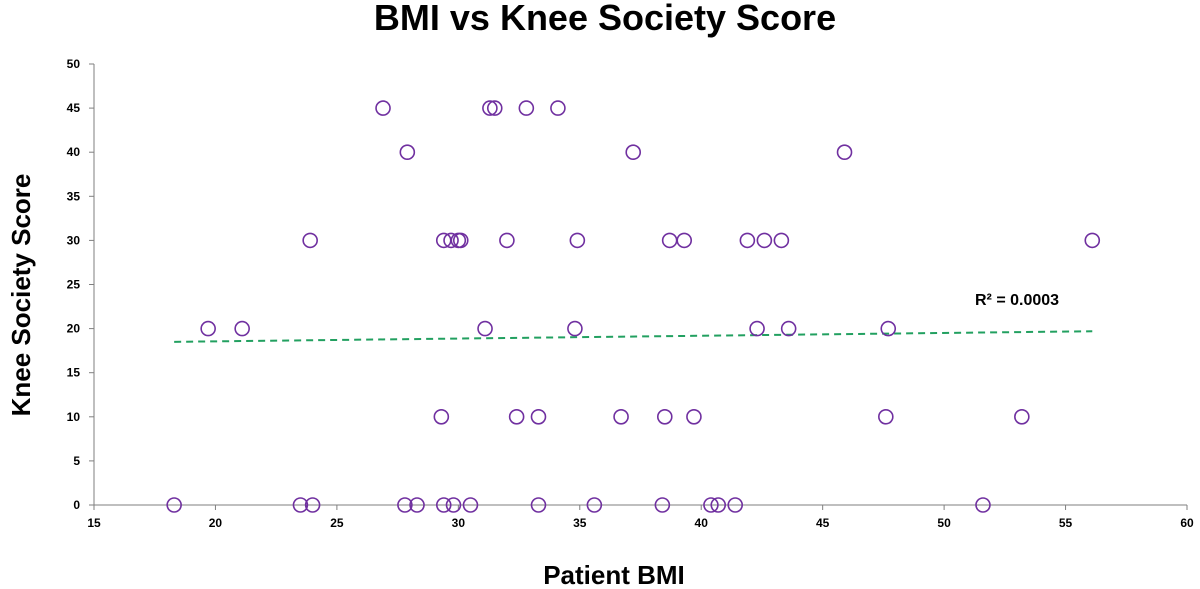 This screenshot has height=589, width=1200. Describe the element at coordinates (944, 523) in the screenshot. I see `x-tick-label: 50` at that location.